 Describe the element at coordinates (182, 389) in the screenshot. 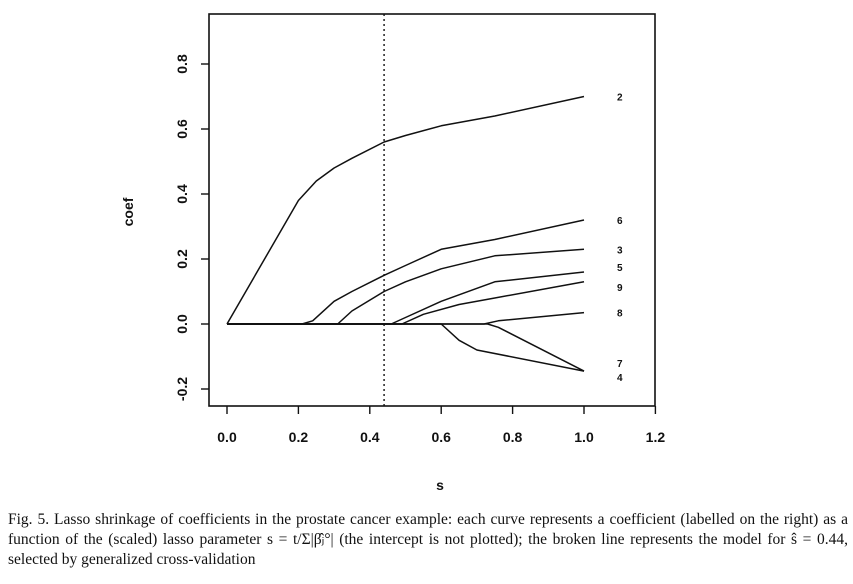

I see `y-tick-label: -0.2` at that location.